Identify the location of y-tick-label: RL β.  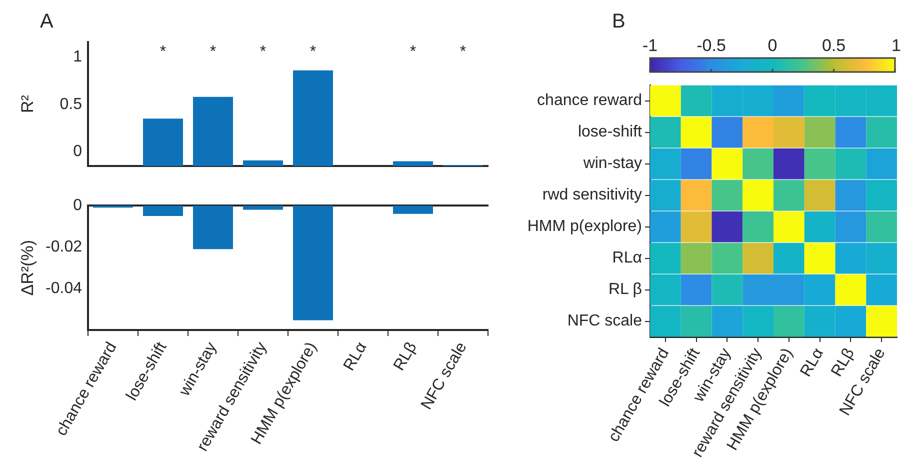
(625, 289).